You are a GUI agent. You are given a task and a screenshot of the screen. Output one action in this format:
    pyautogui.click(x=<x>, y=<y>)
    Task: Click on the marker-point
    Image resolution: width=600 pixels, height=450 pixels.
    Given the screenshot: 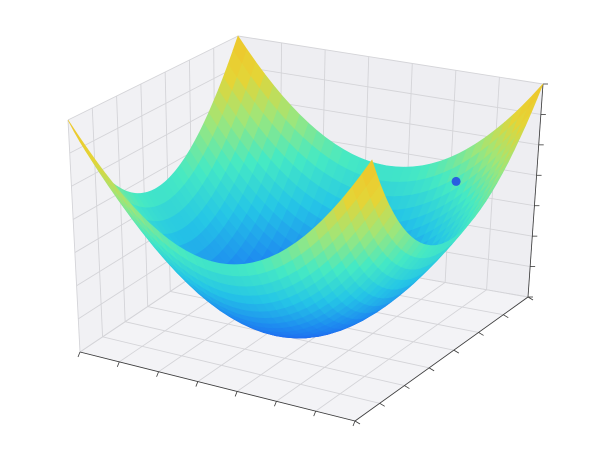 What is the action you would take?
    pyautogui.click(x=456, y=181)
    